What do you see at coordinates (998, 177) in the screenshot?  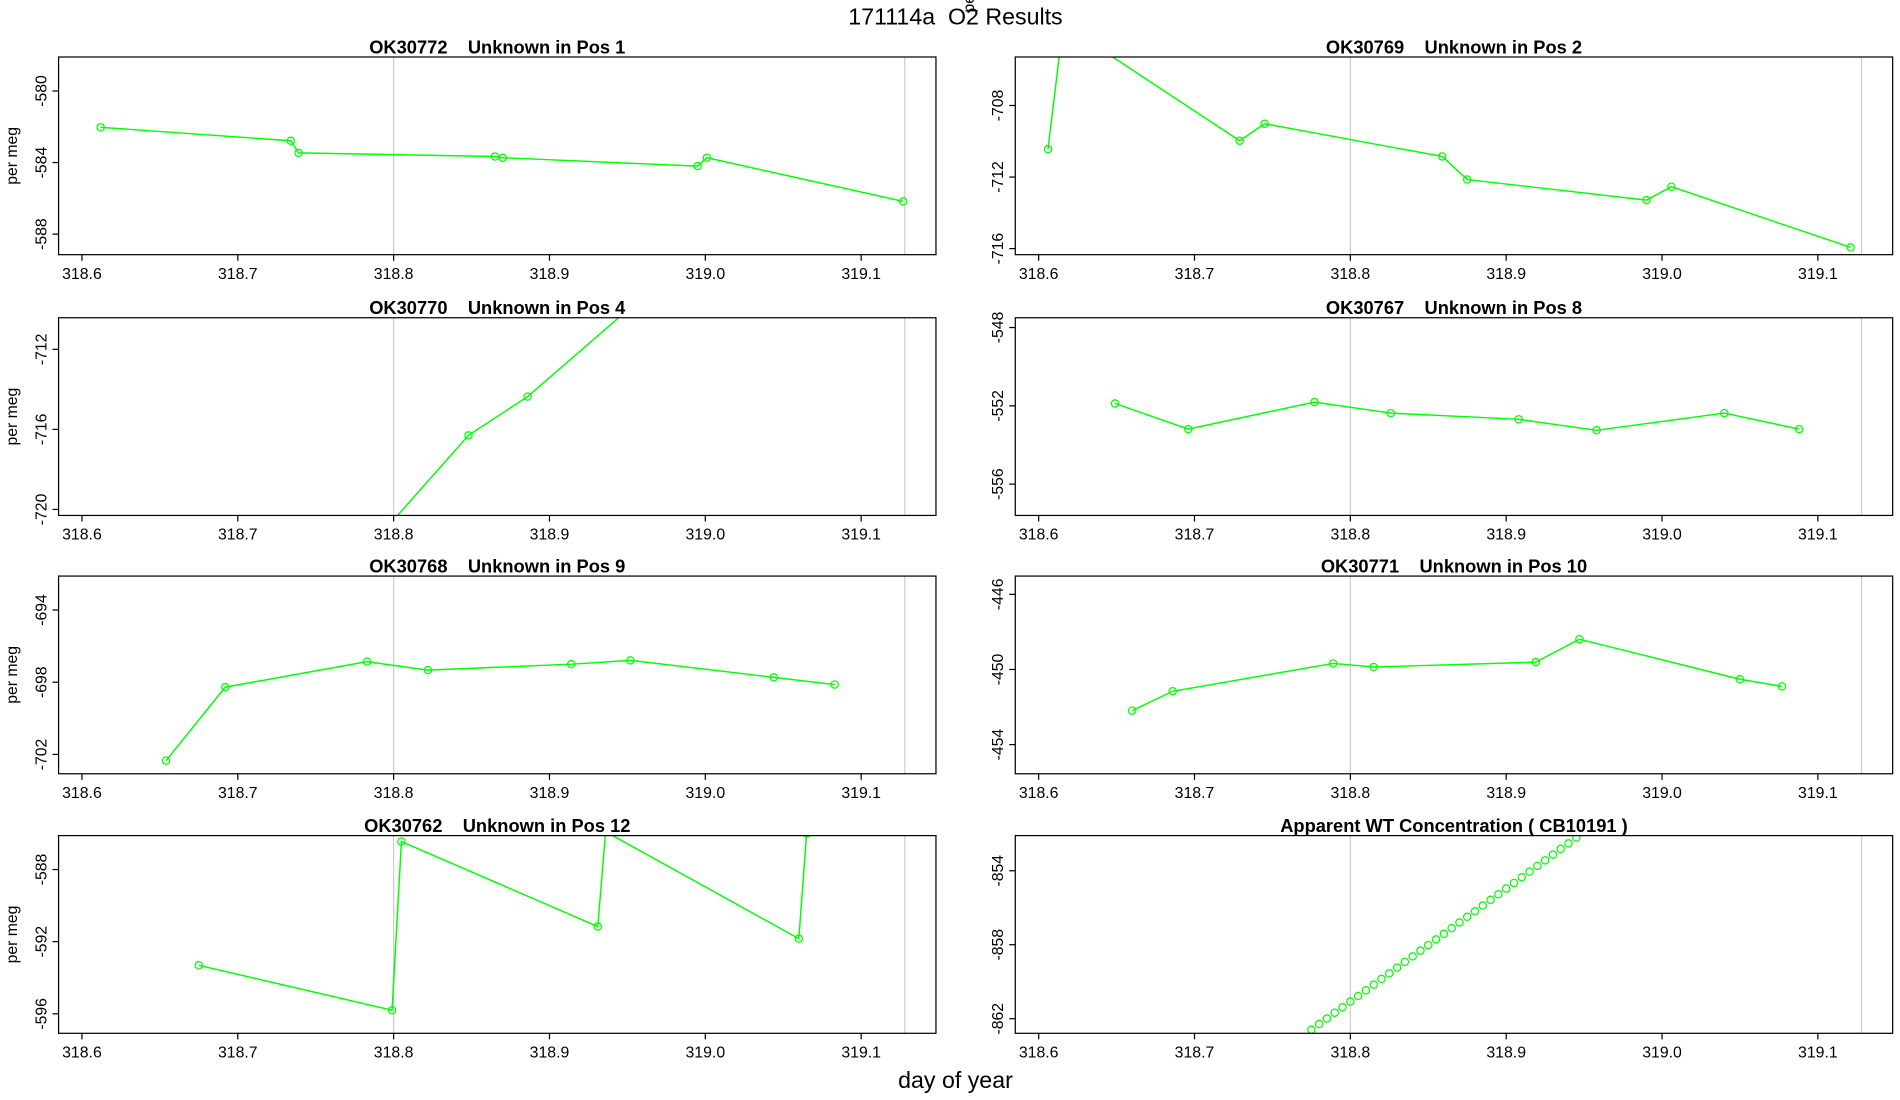 I see `y-tick-label: -712` at bounding box center [998, 177].